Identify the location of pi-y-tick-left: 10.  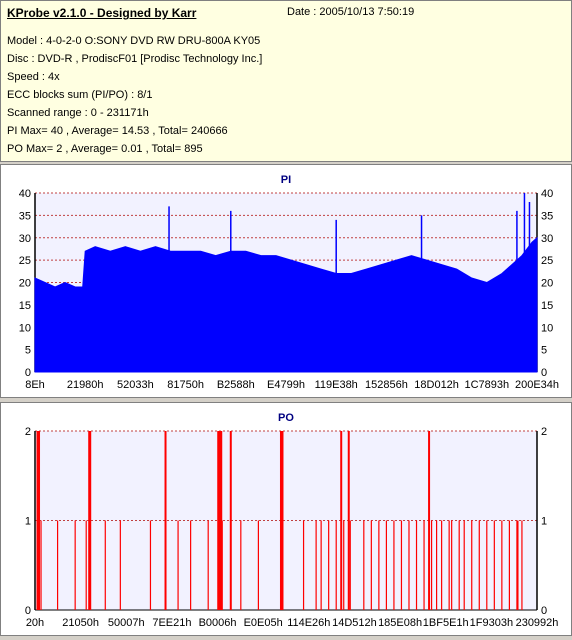
(25, 328).